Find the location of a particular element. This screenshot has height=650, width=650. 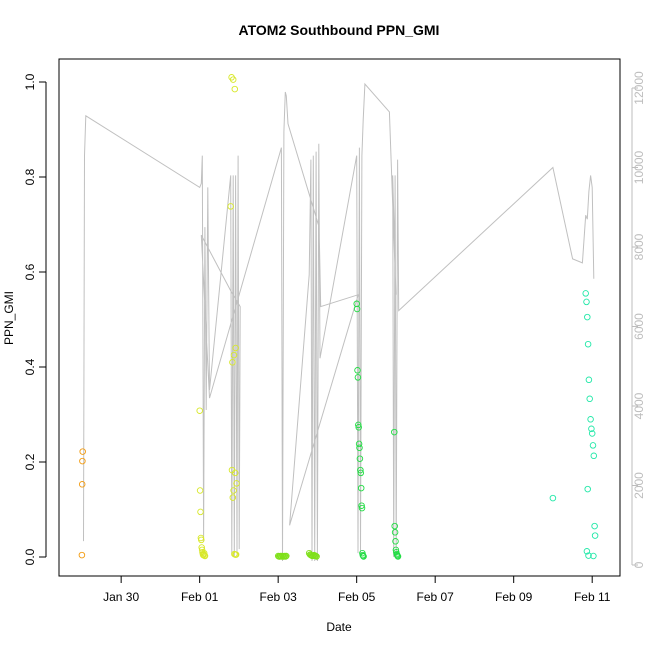

right-tick-label: 0 is located at coordinates (639, 564).